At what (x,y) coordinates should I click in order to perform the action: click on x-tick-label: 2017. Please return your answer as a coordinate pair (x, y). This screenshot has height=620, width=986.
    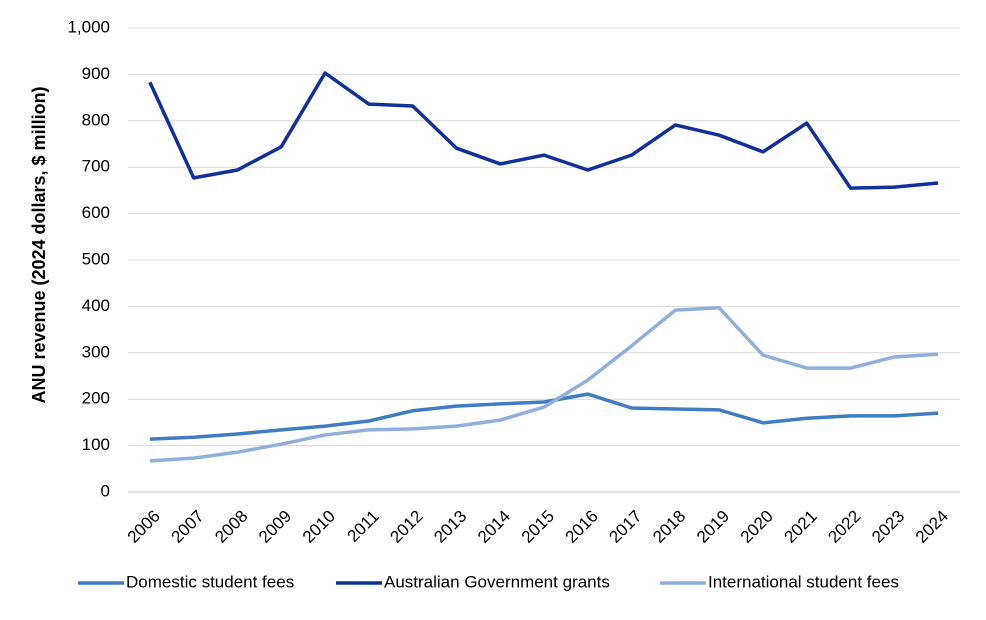
    Looking at the image, I should click on (625, 527).